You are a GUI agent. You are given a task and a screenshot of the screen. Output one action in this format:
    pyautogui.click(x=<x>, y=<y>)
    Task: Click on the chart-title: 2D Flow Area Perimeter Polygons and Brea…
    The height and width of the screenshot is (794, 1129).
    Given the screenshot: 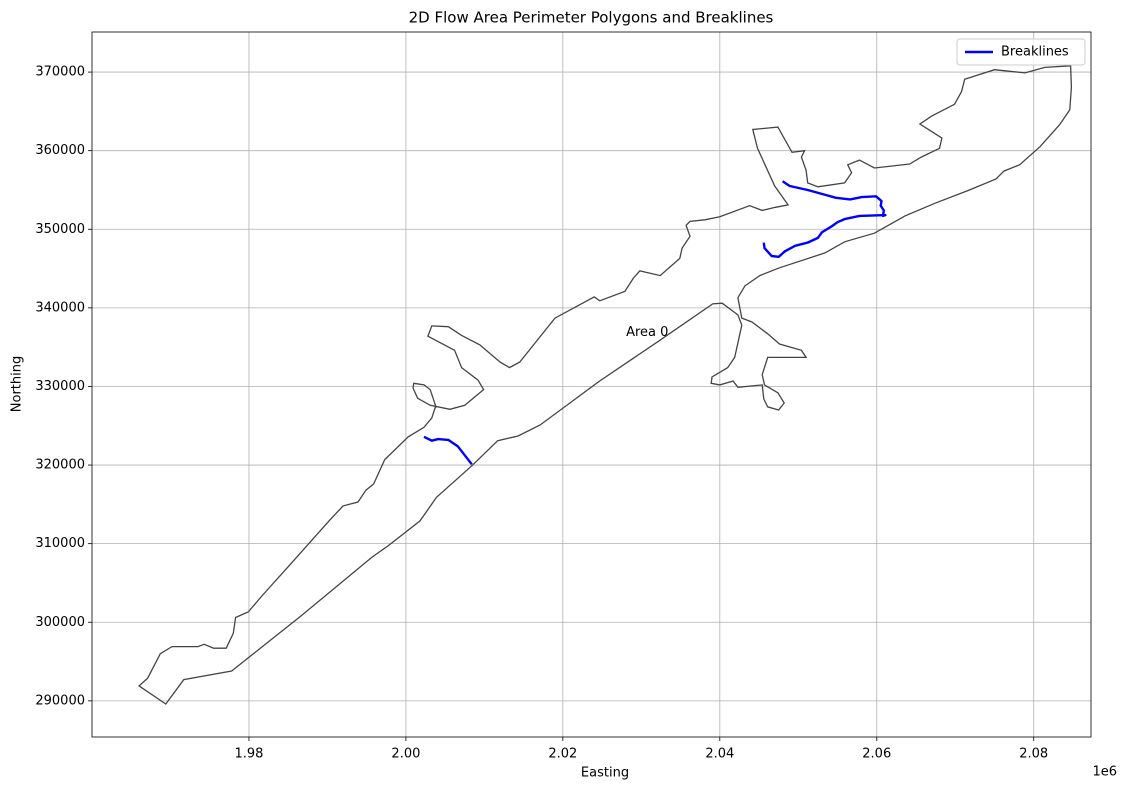 What is the action you would take?
    pyautogui.click(x=591, y=18)
    